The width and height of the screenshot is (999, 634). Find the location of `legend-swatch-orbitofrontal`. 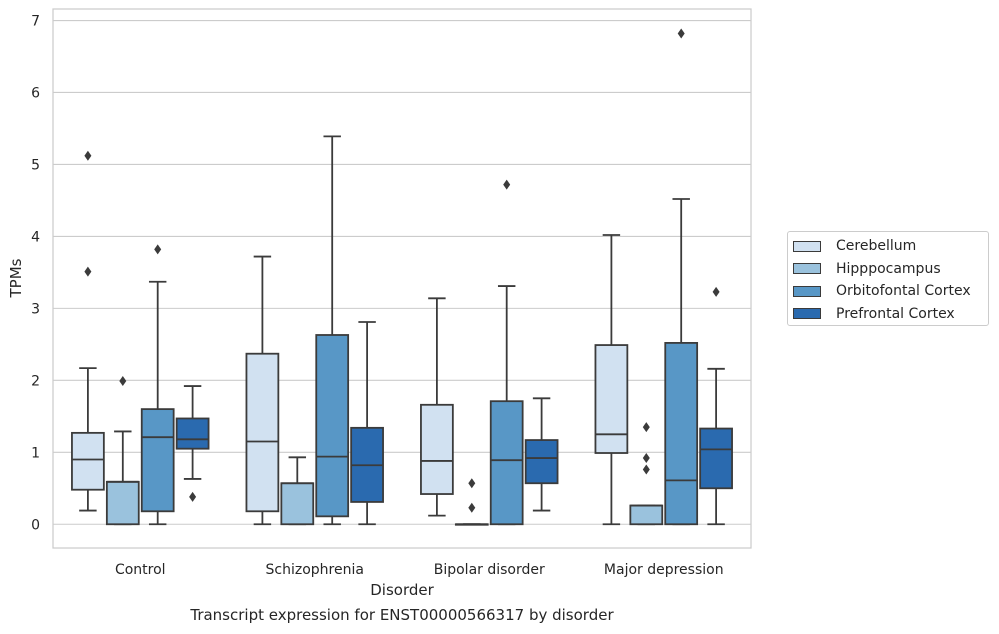

legend-swatch-orbitofrontal is located at coordinates (807, 291).